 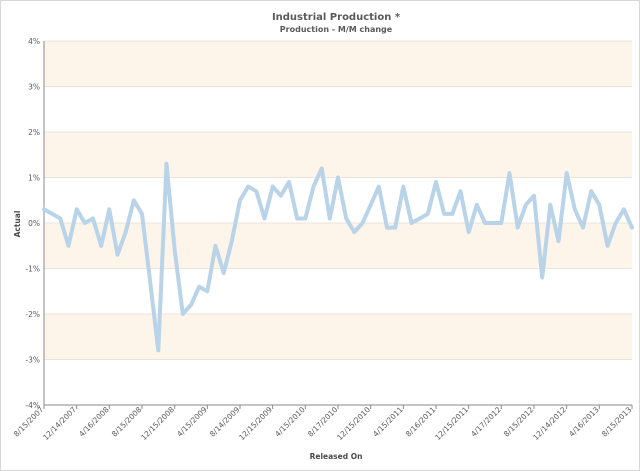 What do you see at coordinates (353, 423) in the screenshot?
I see `x-tick-label: 12/15/2010` at bounding box center [353, 423].